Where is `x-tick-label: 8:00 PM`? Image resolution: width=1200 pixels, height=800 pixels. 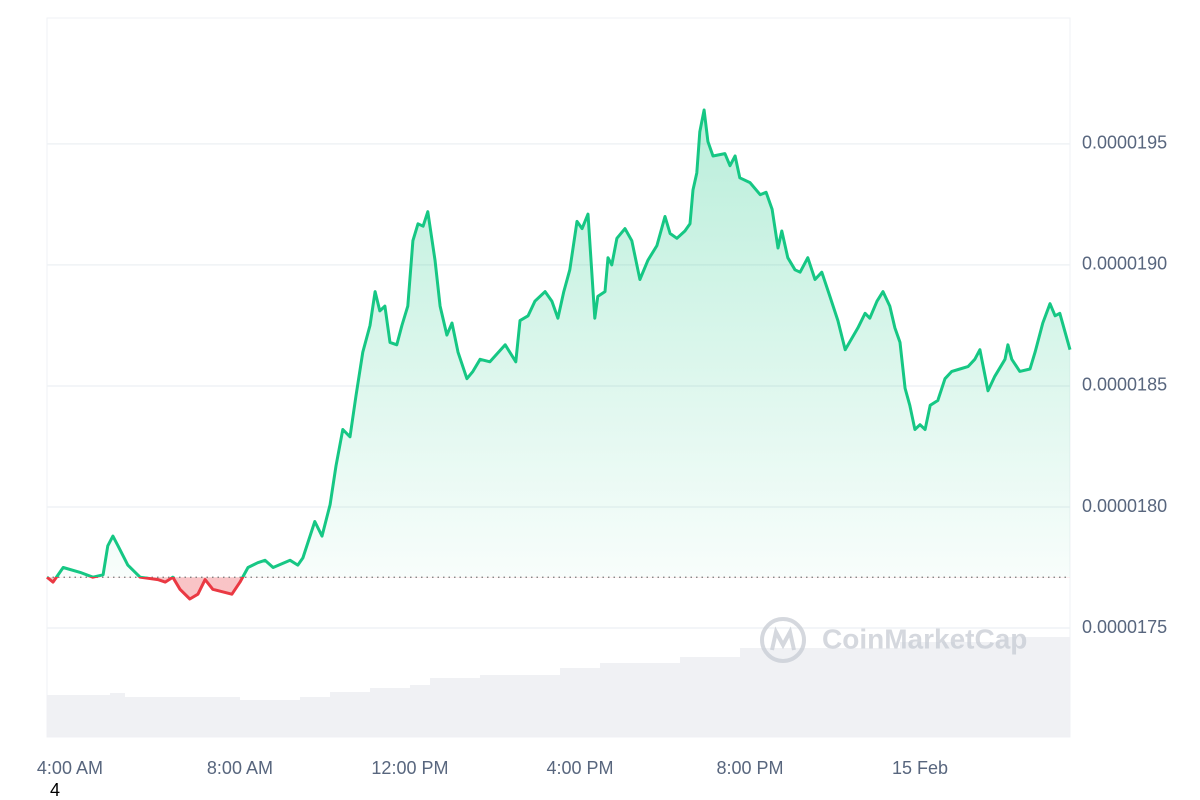
x-tick-label: 8:00 PM is located at coordinates (749, 768).